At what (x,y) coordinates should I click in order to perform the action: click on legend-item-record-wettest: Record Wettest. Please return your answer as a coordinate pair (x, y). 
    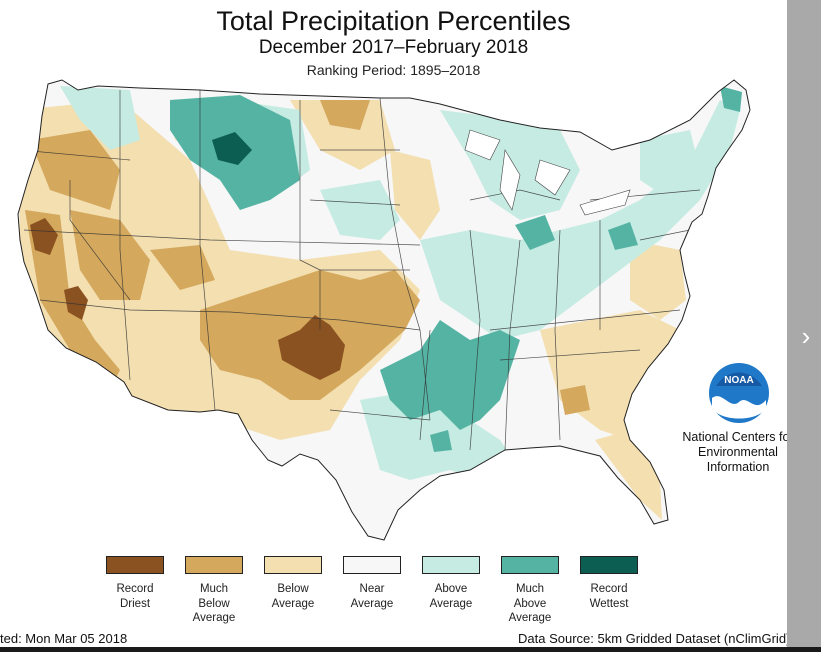
    Looking at the image, I should click on (609, 583).